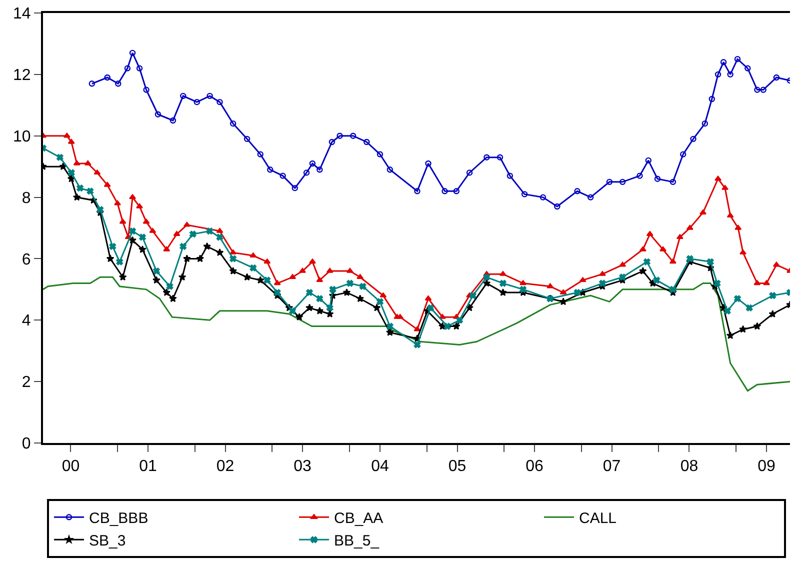  Describe the element at coordinates (26, 198) in the screenshot. I see `y-tick-label: 8` at that location.